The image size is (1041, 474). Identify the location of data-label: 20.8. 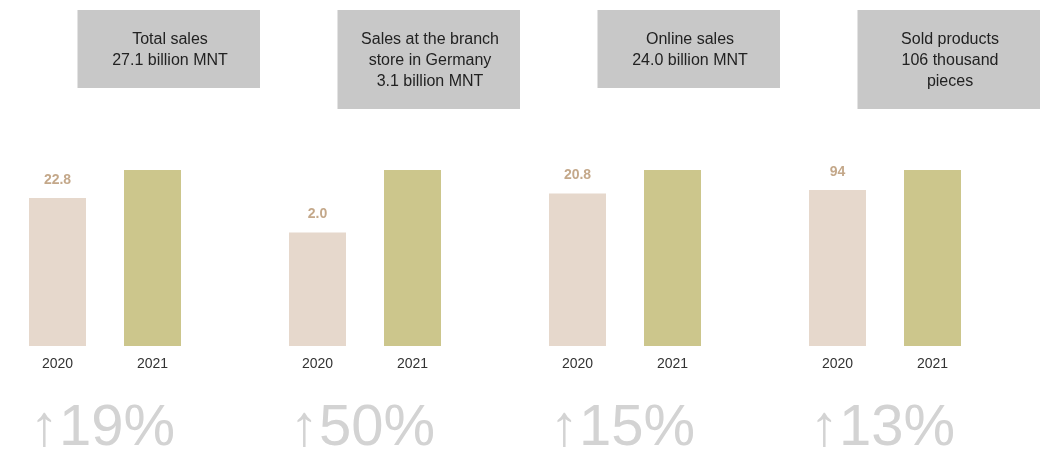
(577, 174).